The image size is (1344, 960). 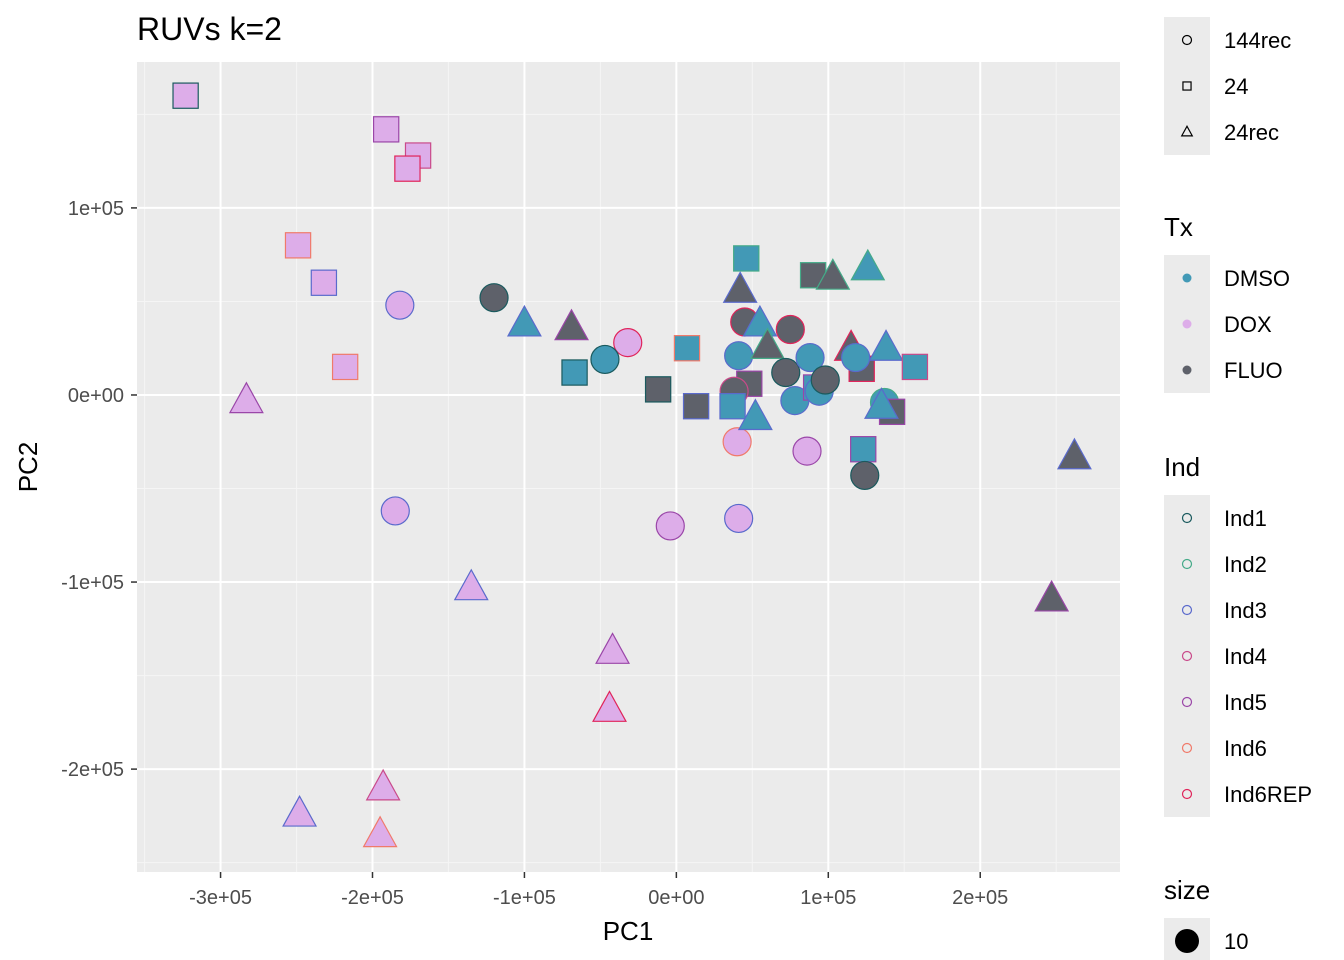 What do you see at coordinates (1187, 941) in the screenshot?
I see `legend-size-key` at bounding box center [1187, 941].